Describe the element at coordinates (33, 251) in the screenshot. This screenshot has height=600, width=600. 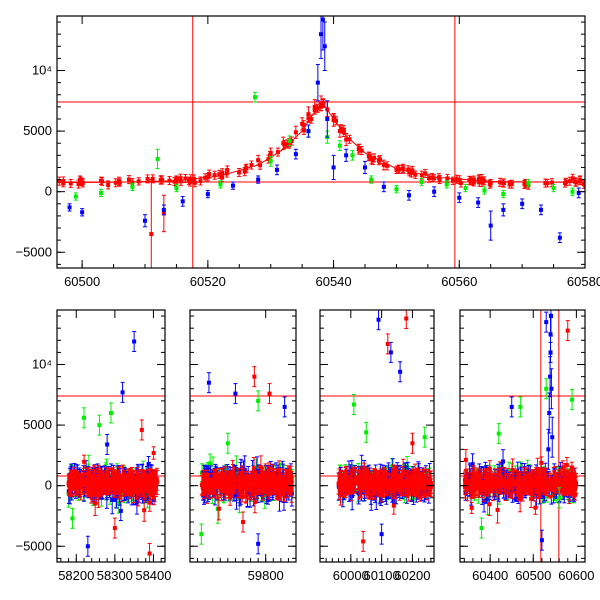
I see `top-ytick-label-0: −5000` at that location.